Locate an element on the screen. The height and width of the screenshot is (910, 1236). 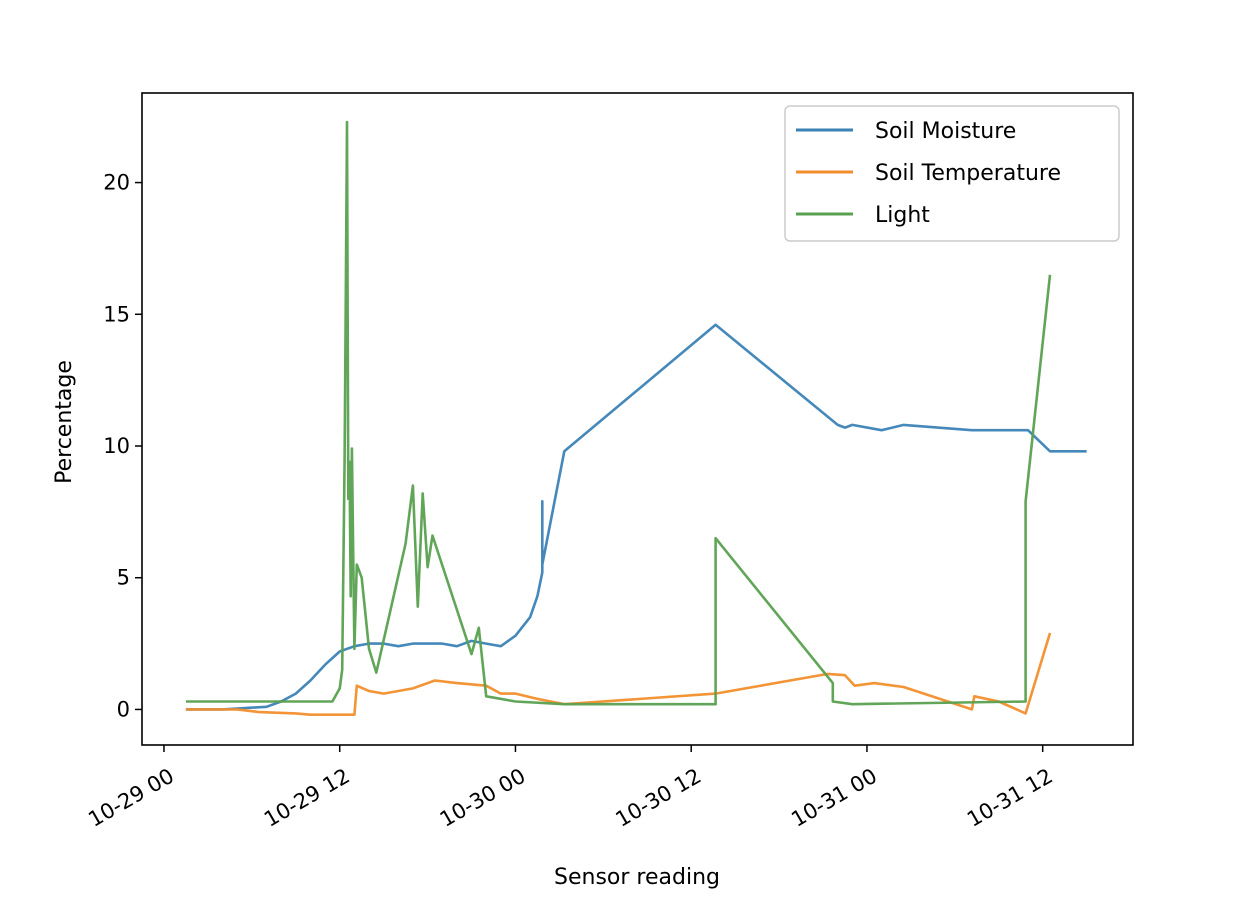
legend: Soil Moisture Soil Temperature Light is located at coordinates (952, 173).